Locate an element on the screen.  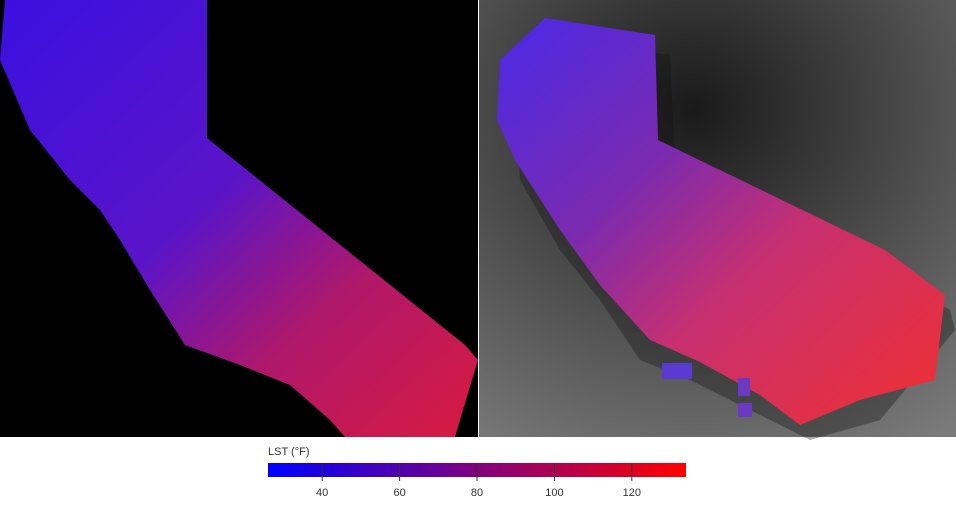
colorbar-tick-label: 120 is located at coordinates (632, 493).